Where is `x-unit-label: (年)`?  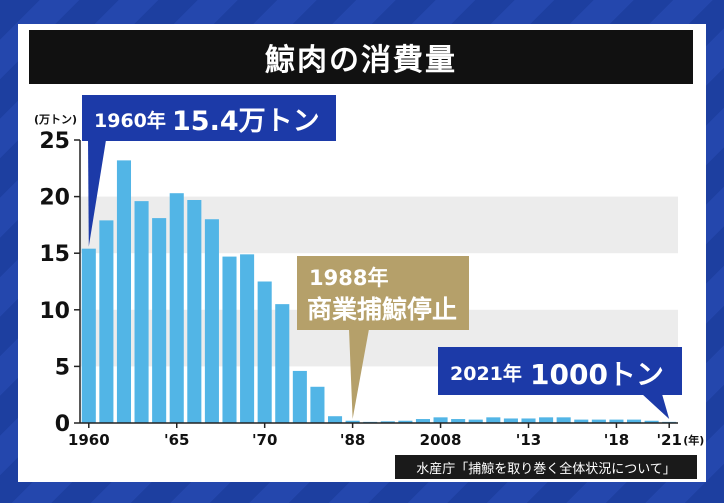 x-unit-label: (年) is located at coordinates (693, 440).